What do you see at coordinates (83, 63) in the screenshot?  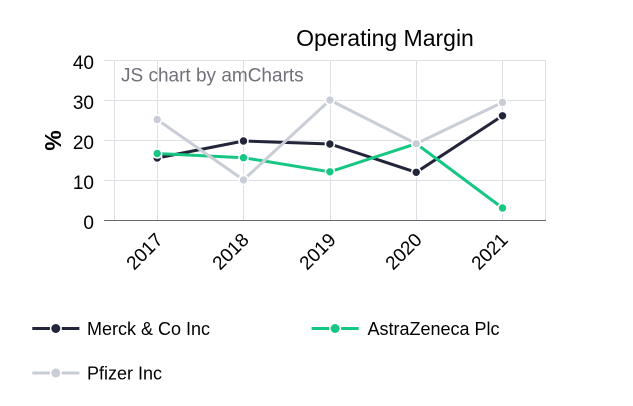 I see `svg-text: 40` at bounding box center [83, 63].